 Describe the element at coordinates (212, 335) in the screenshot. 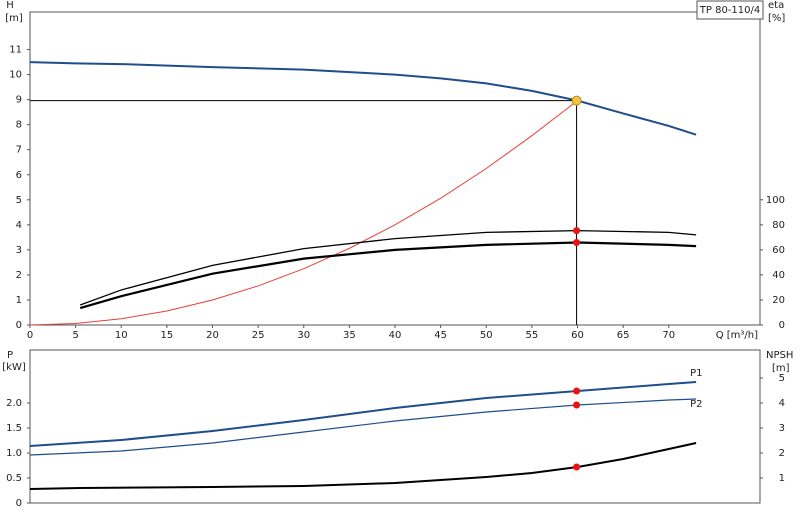

I see `x-tick-label: 20` at that location.